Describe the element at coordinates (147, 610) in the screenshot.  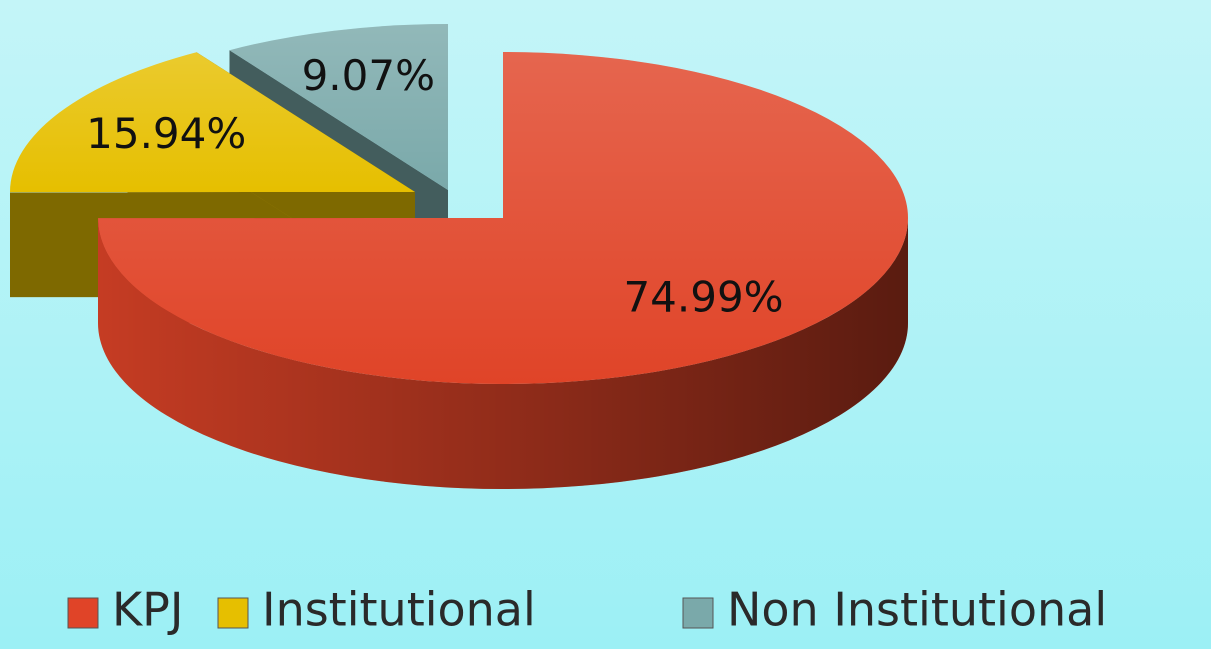
I see `legend-label: KPJ` at that location.